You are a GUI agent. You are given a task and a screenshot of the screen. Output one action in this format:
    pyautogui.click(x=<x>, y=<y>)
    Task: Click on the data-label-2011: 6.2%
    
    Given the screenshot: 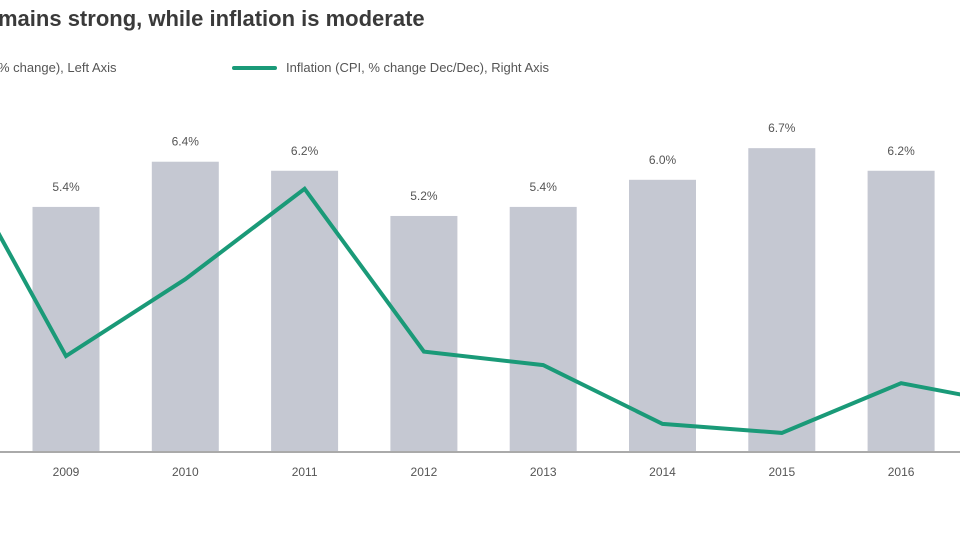 What is the action you would take?
    pyautogui.click(x=305, y=151)
    